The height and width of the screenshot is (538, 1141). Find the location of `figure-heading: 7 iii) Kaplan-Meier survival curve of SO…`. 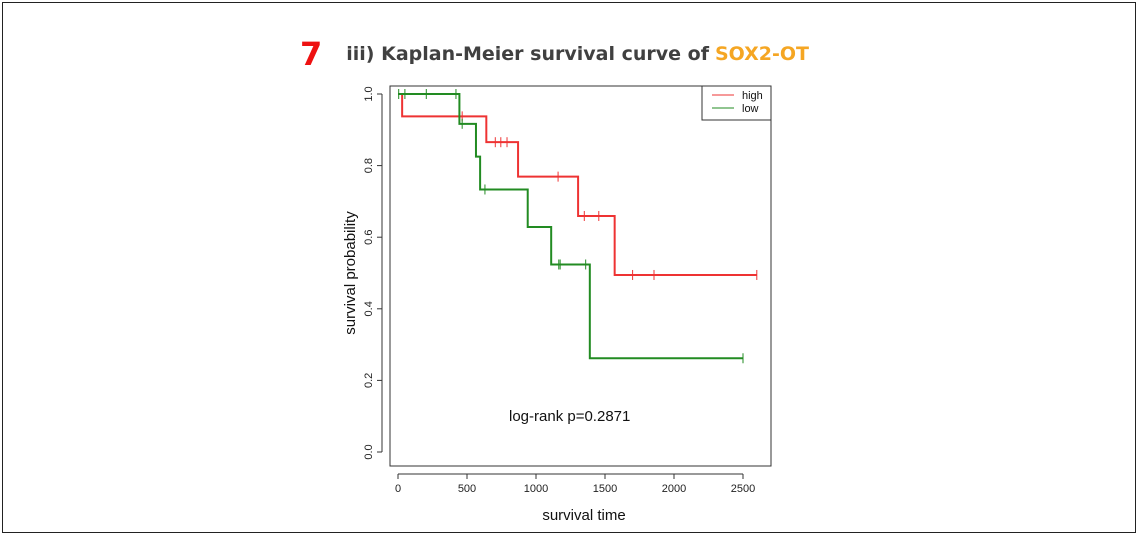

figure-heading: 7 iii) Kaplan-Meier survival curve of SO… is located at coordinates (555, 54).